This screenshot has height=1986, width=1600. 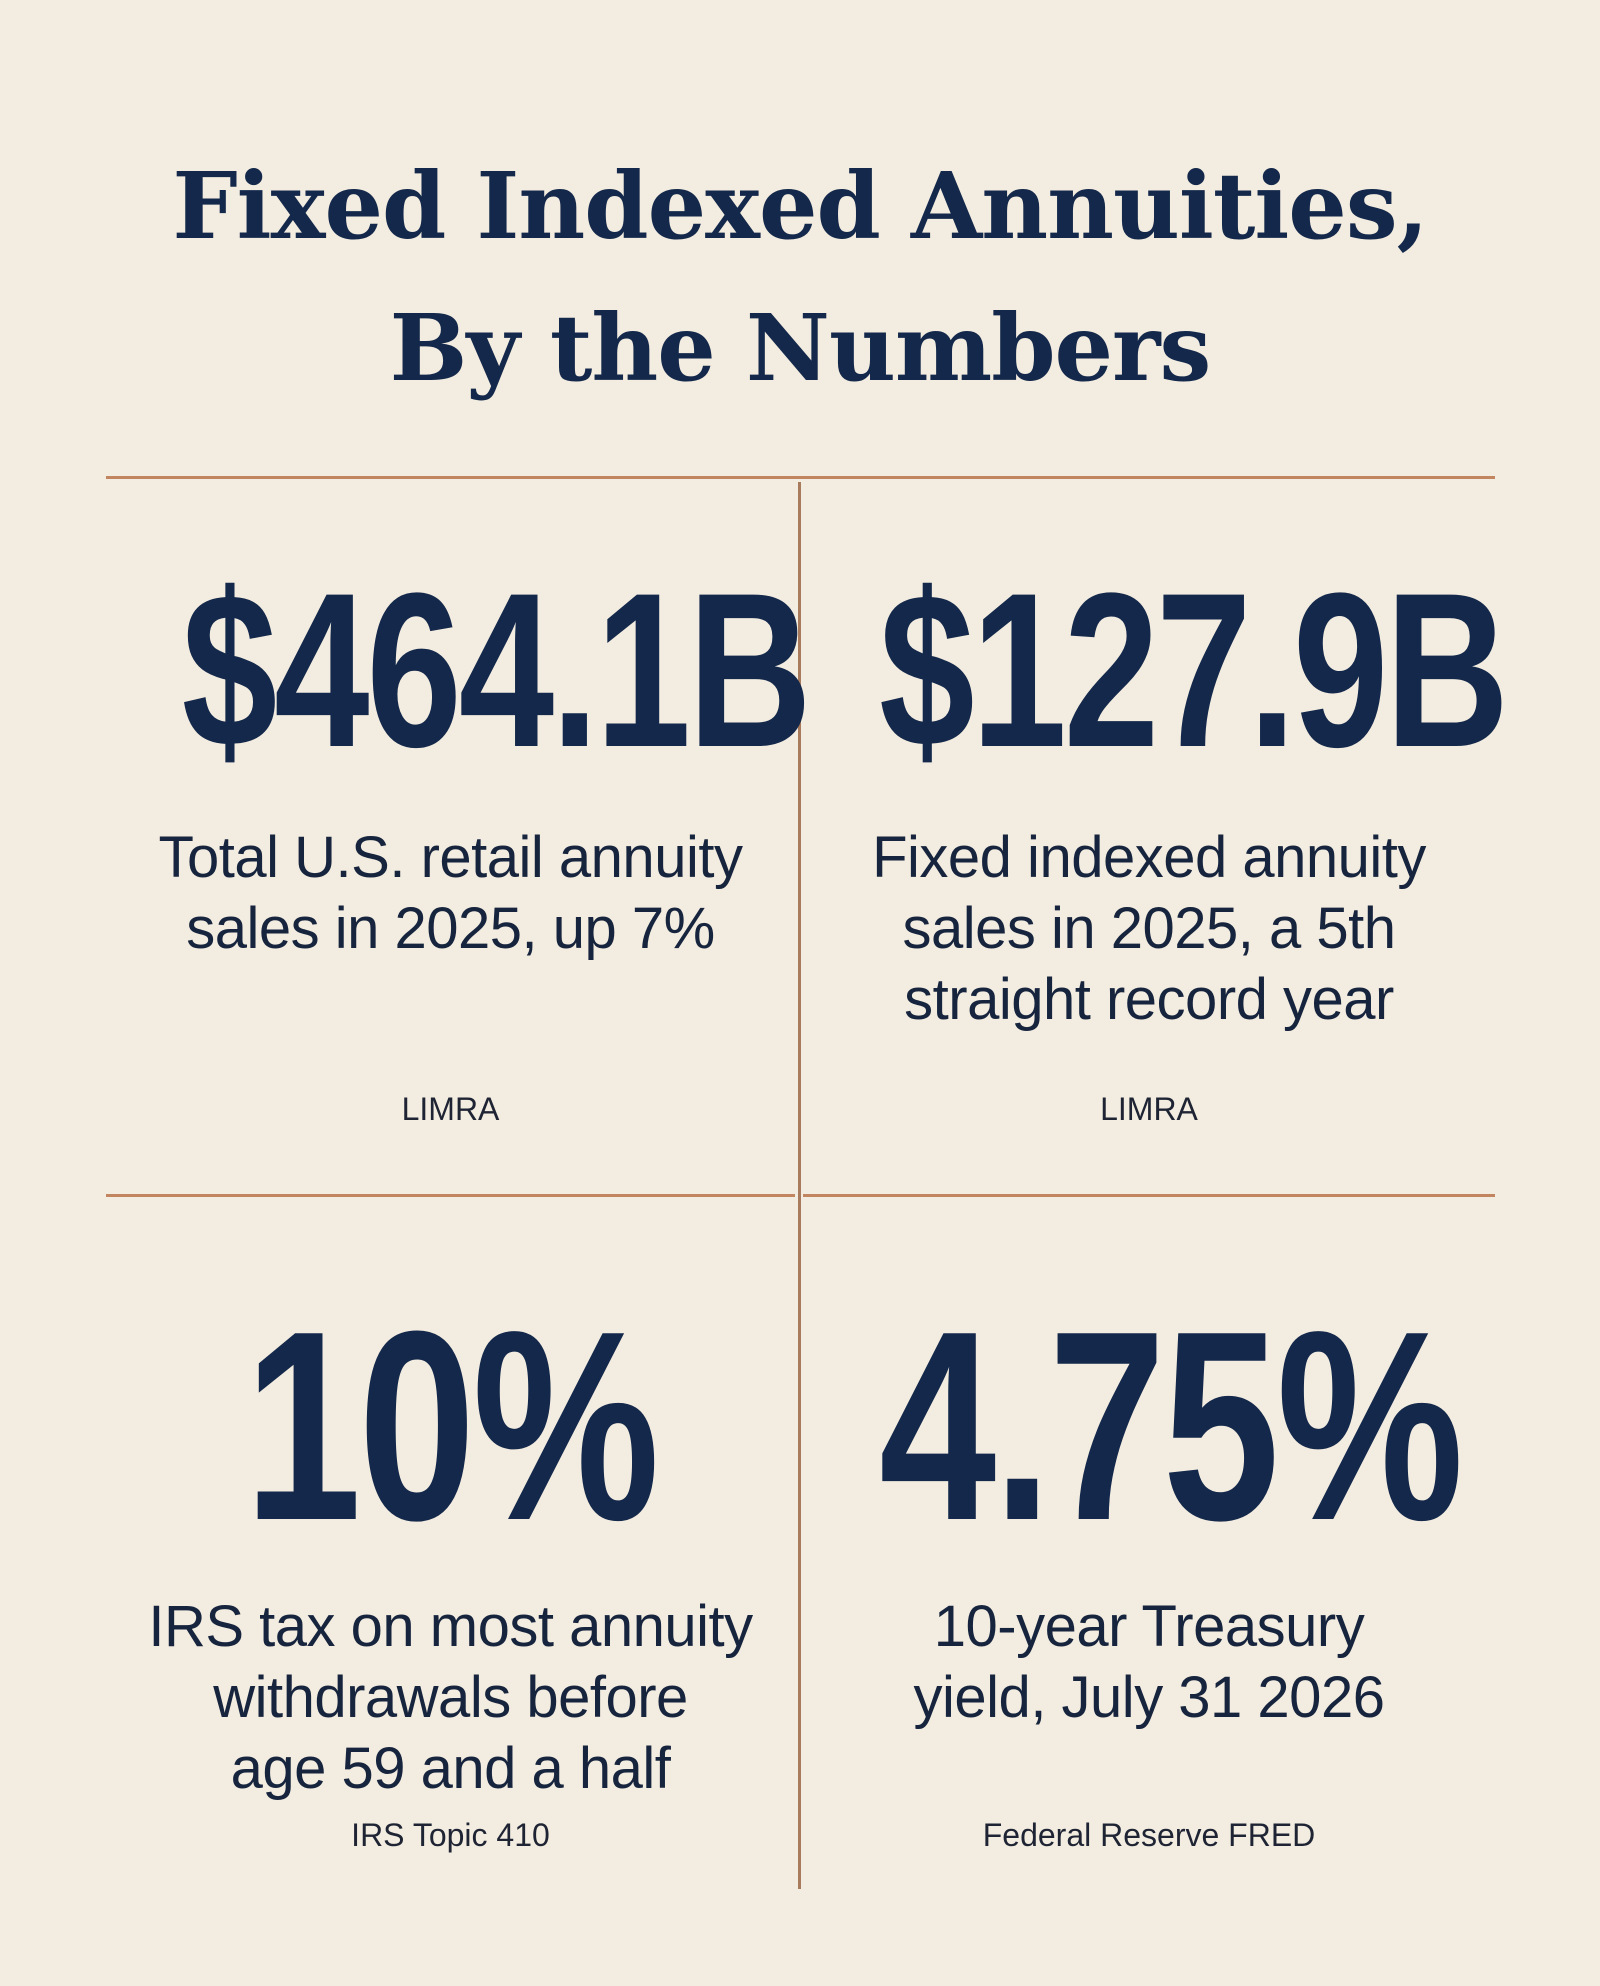 I want to click on stat-value: 10%, so click(x=451, y=1426).